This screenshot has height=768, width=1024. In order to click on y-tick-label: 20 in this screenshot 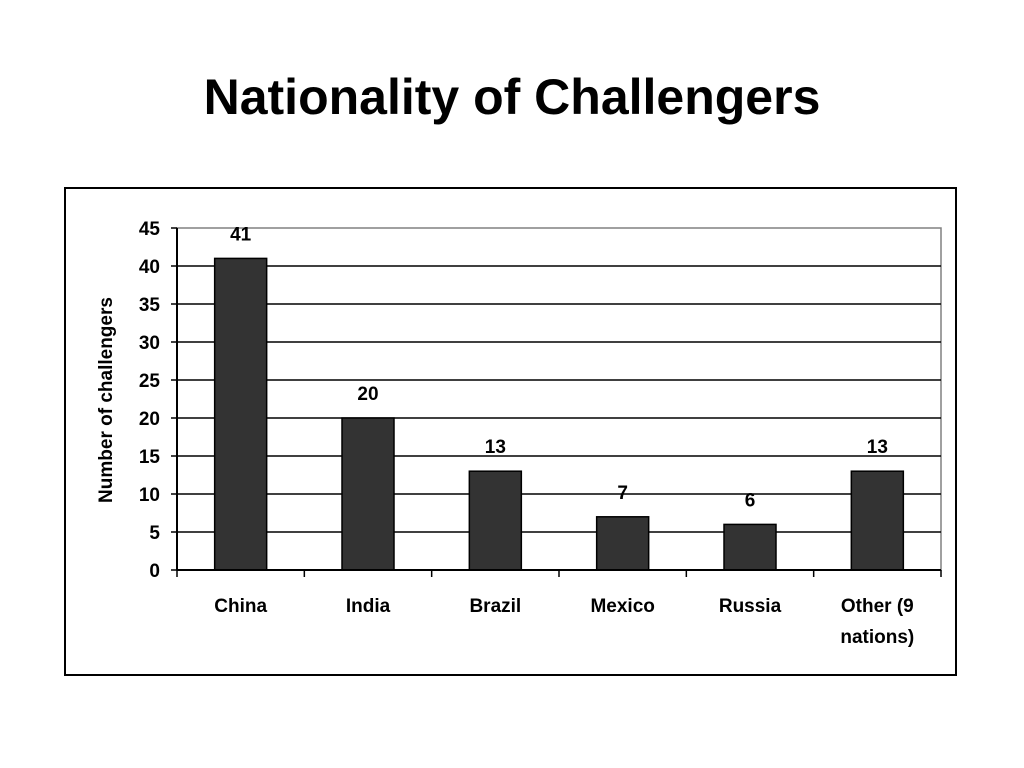, I will do `click(149, 419)`.